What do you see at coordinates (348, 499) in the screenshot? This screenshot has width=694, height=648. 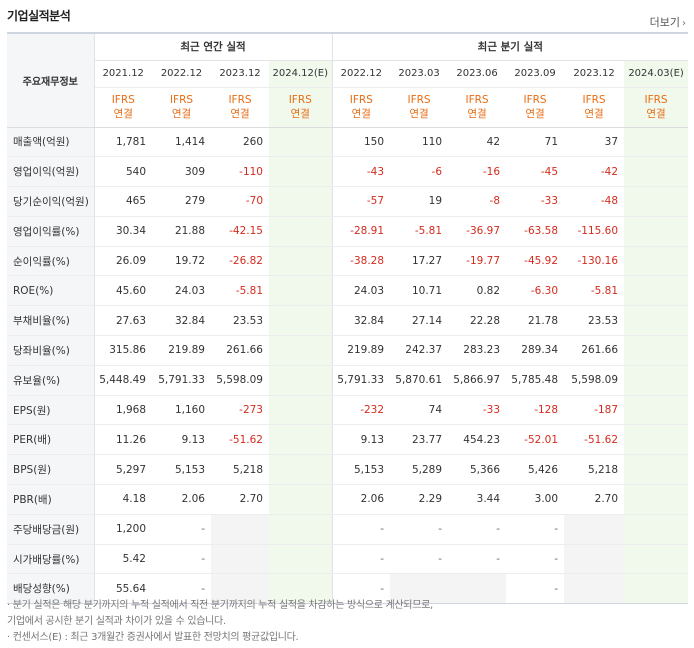 I see `table-row: PBR(배) 4.18 2.06 2.70 2.06 2.29 3.44 3.00 2.70` at bounding box center [348, 499].